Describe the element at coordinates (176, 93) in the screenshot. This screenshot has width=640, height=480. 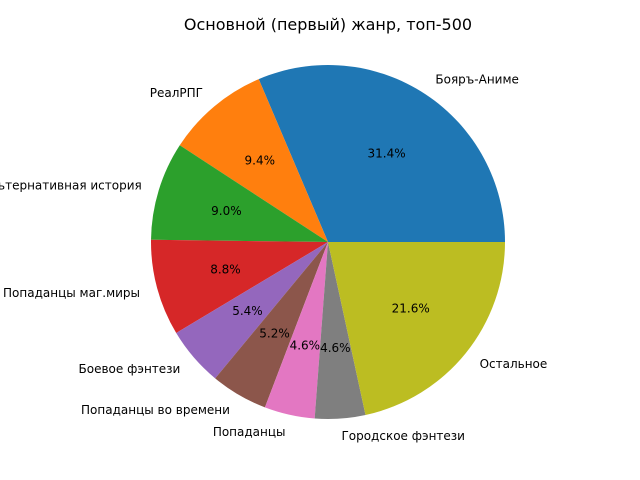
I see `slice-label: РеалРПГ` at that location.